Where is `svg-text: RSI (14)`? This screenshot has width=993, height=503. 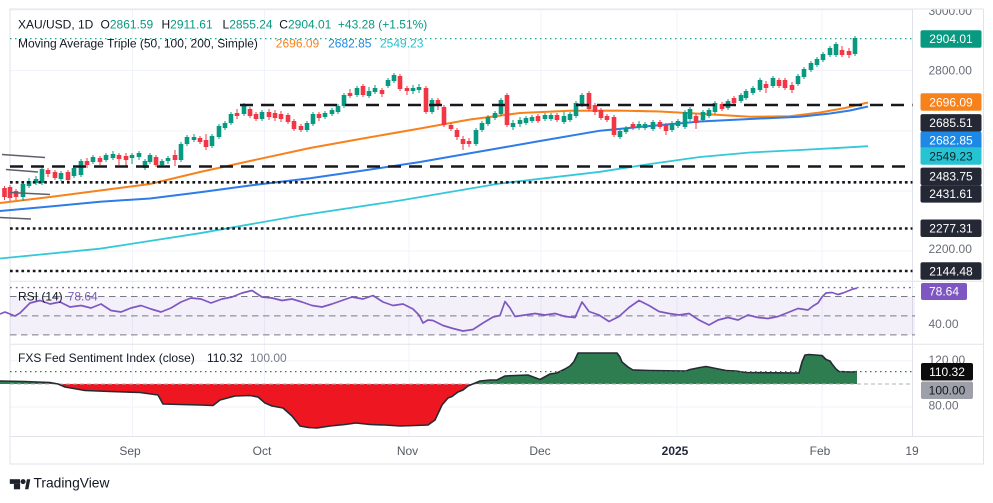
svg-text: RSI (14) is located at coordinates (40, 296).